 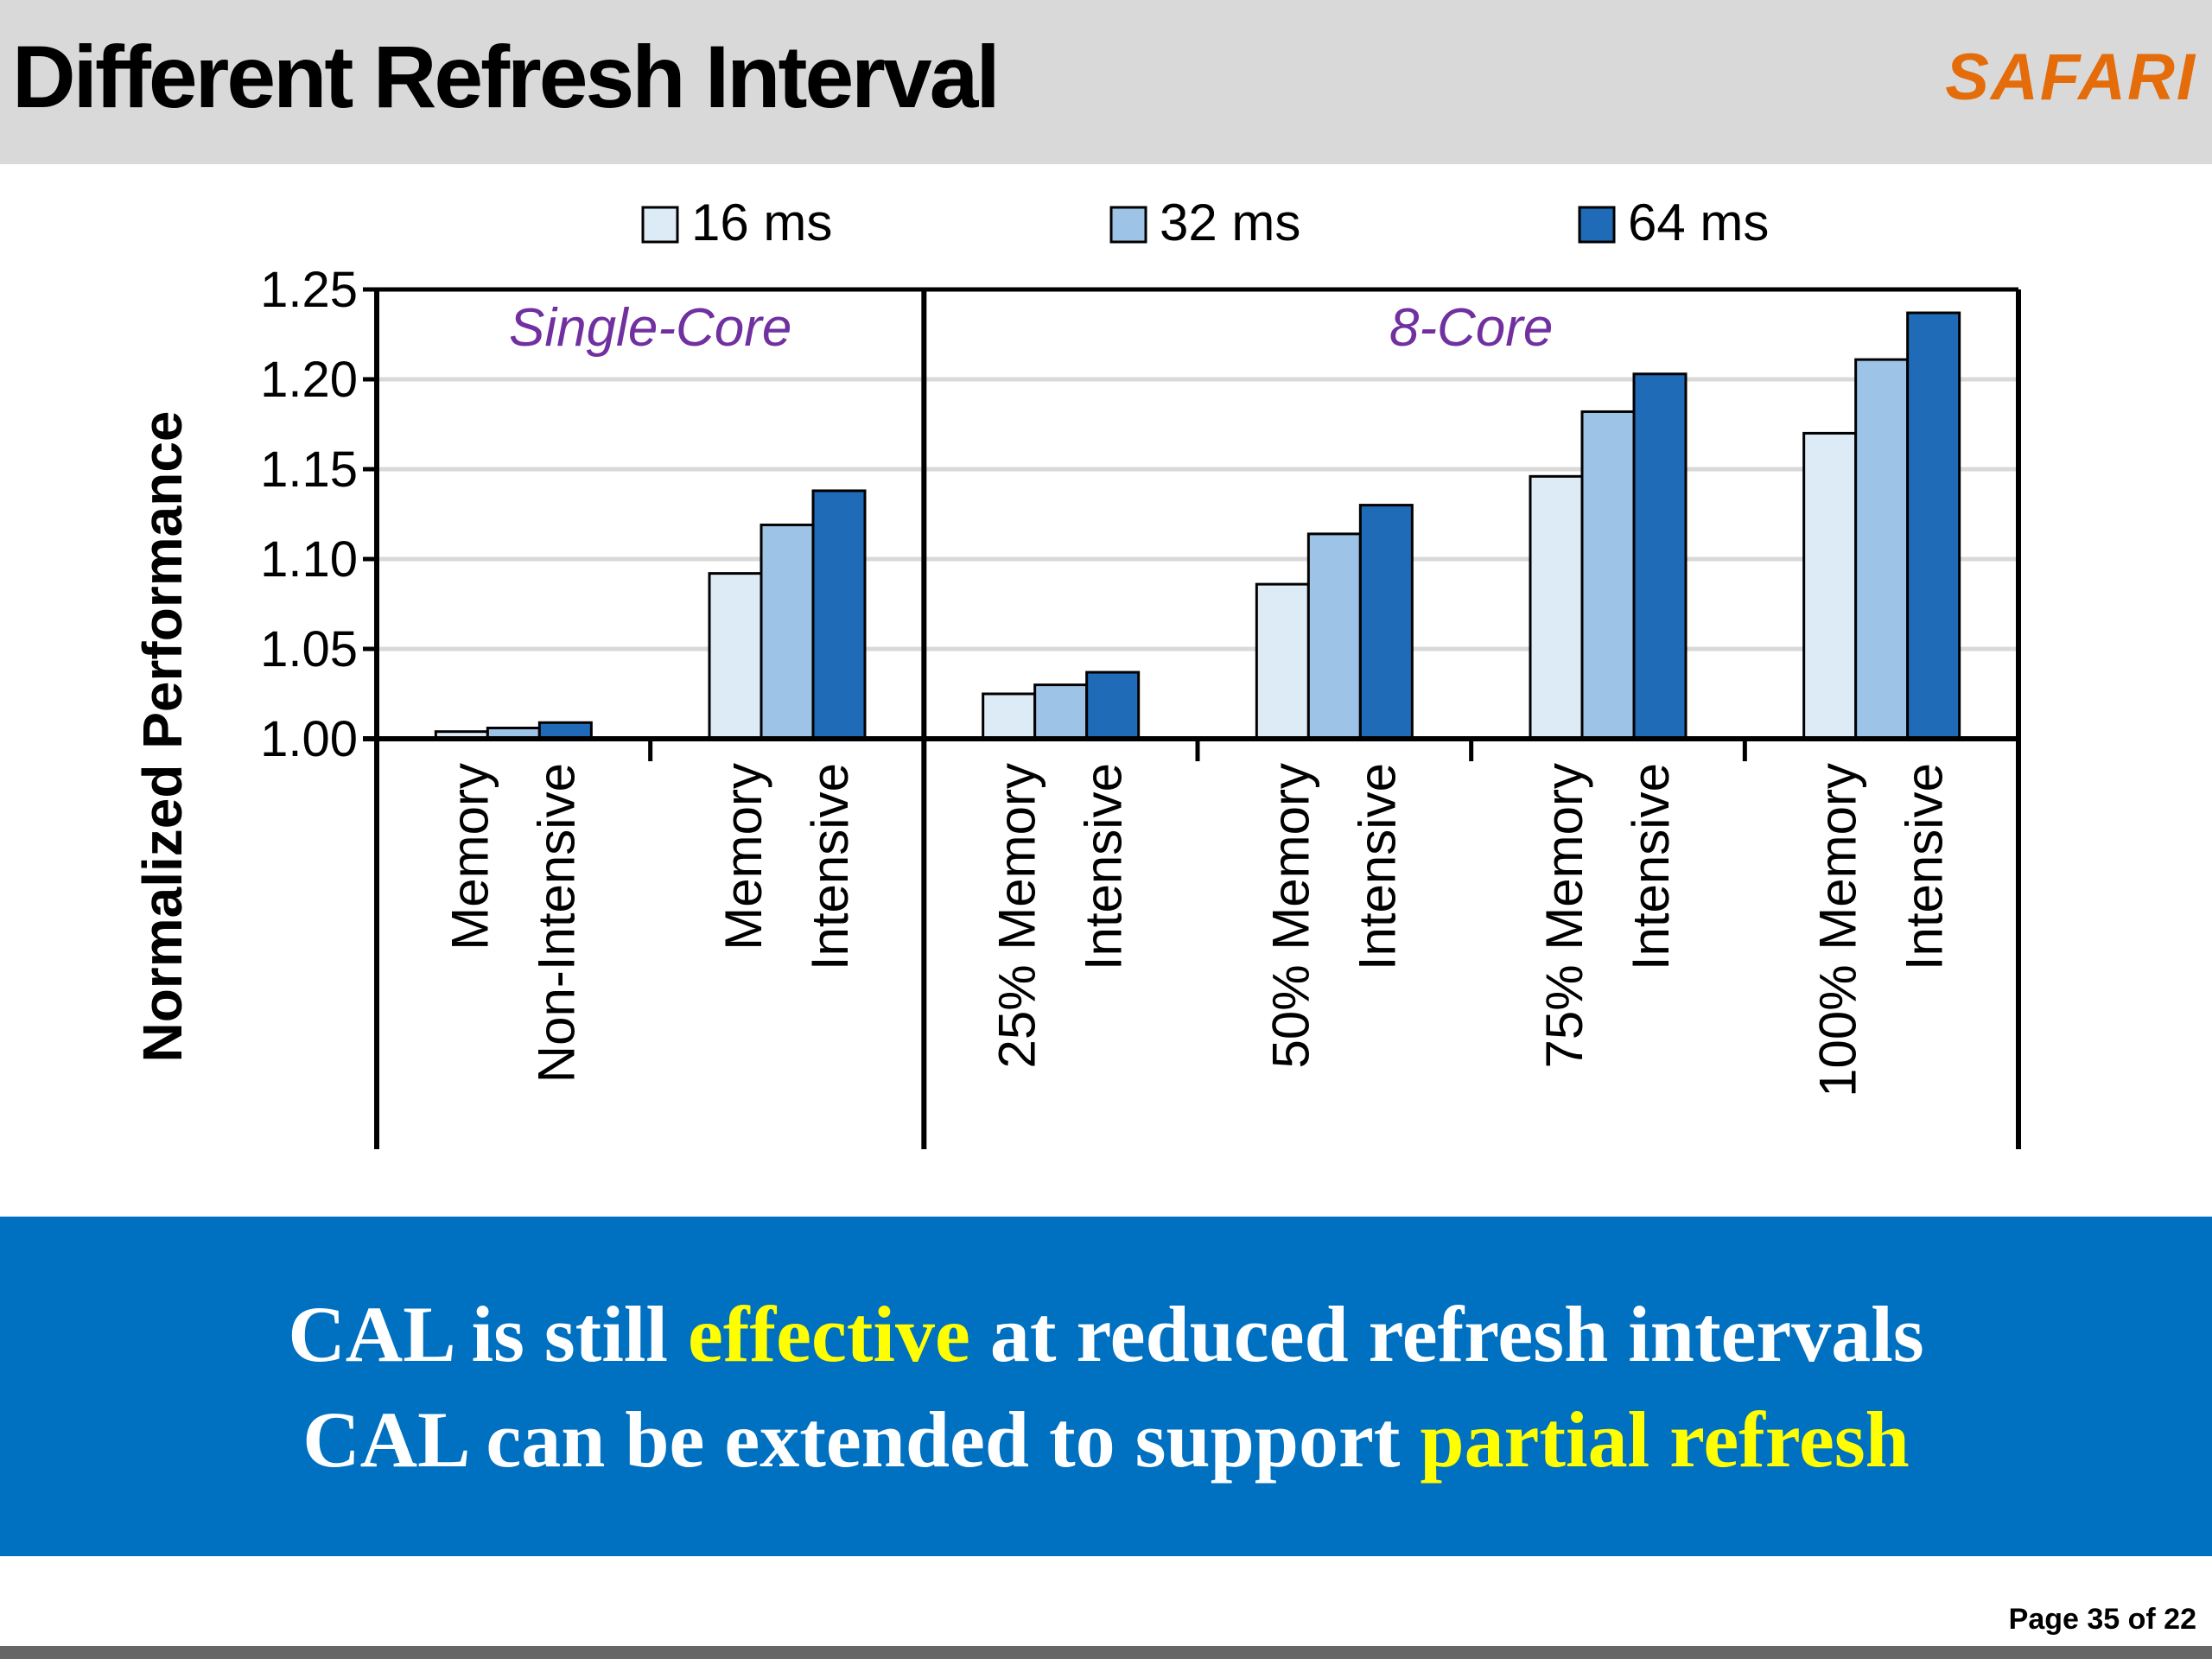 I want to click on line2-highlight: partial refresh, so click(x=1665, y=1439).